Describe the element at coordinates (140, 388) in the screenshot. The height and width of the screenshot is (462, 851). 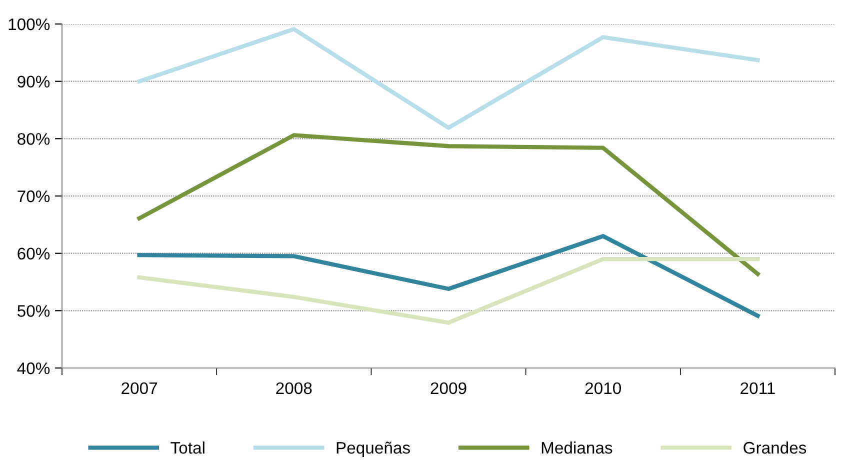
I see `x-tick-label: 2007` at that location.